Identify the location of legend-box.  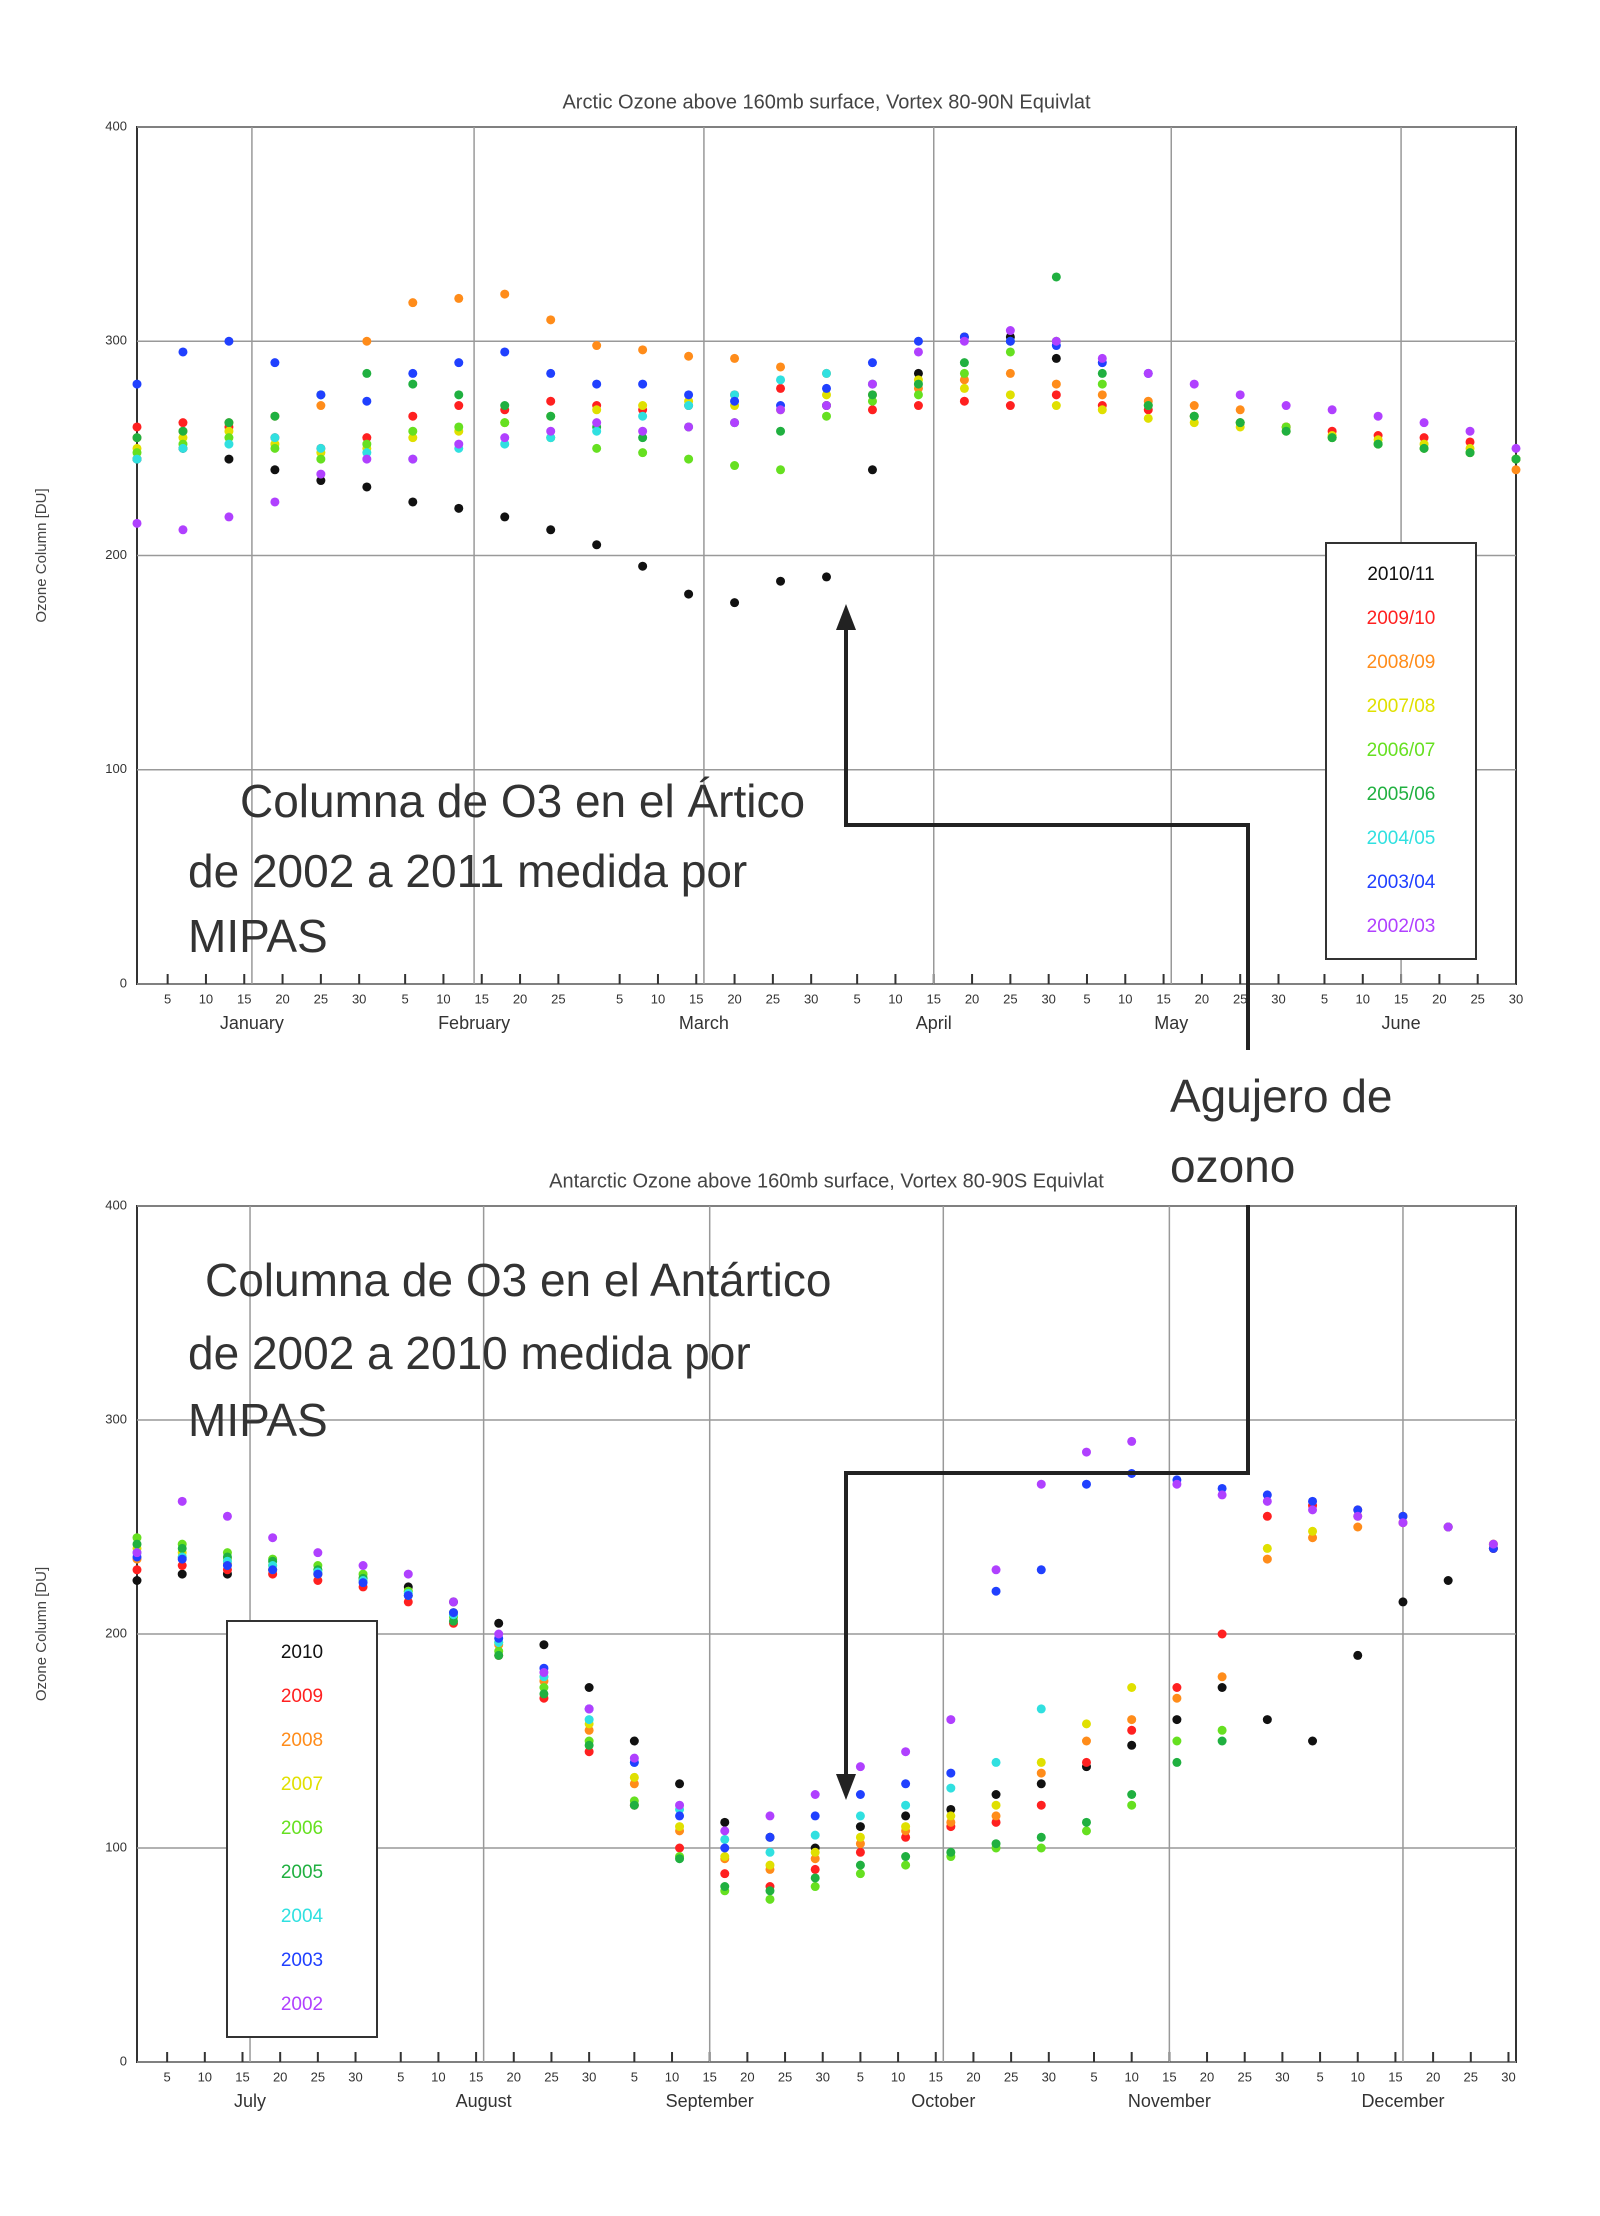
(1401, 751).